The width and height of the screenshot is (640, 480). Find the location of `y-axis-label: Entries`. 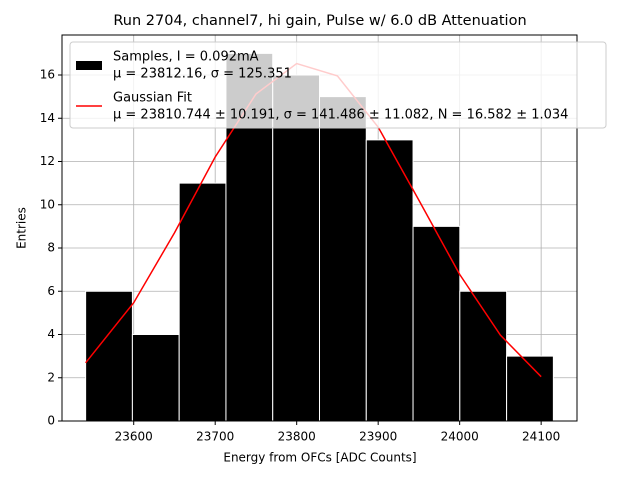

y-axis-label: Entries is located at coordinates (22, 228).